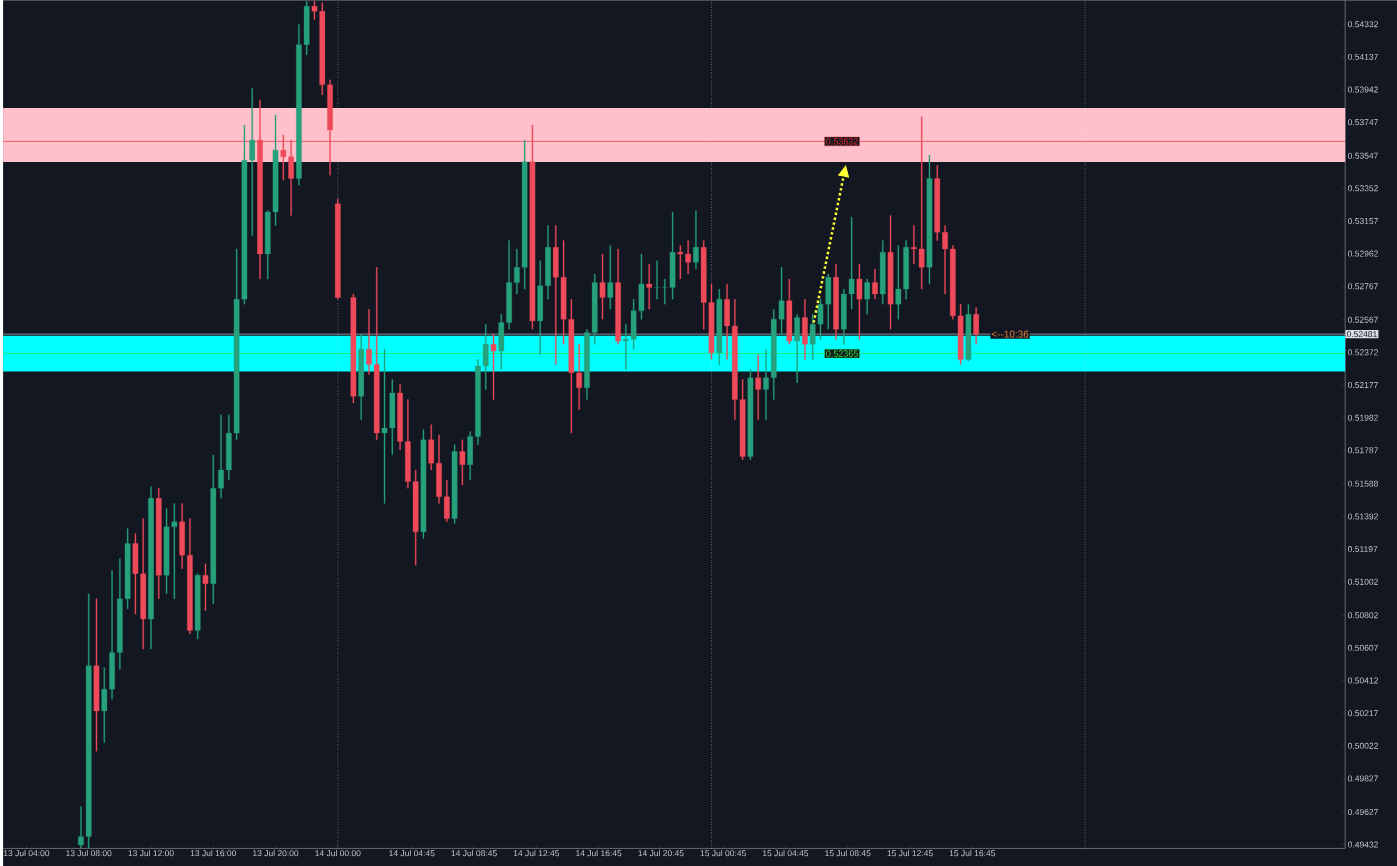  I want to click on x-tick-label: 14 Jul 20:45, so click(661, 852).